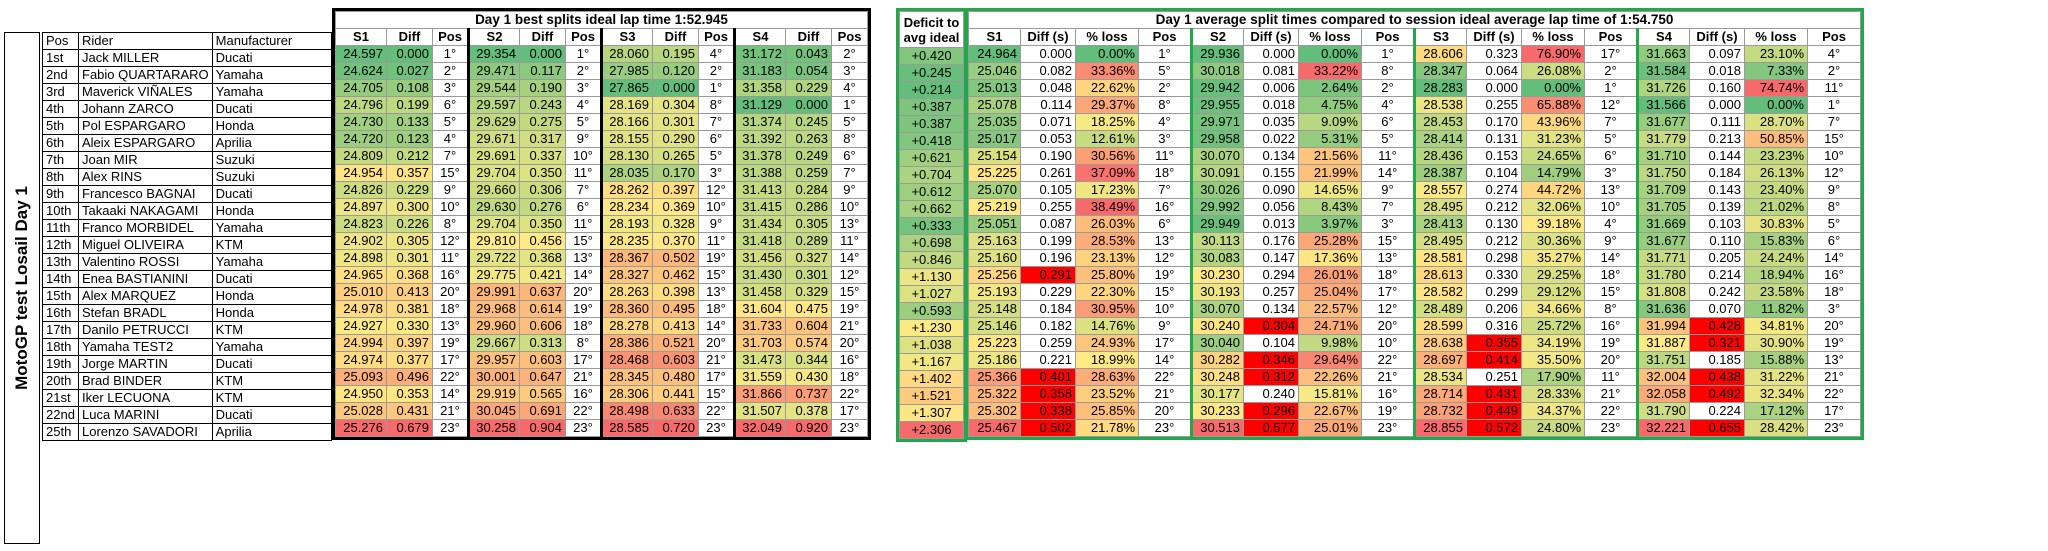 This screenshot has width=2048, height=551. Describe the element at coordinates (493, 275) in the screenshot. I see `best-split-cell: 29.775` at that location.